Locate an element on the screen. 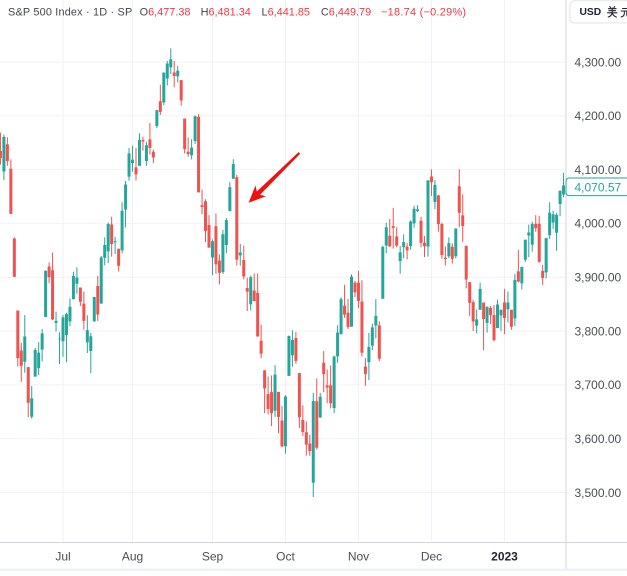 The width and height of the screenshot is (627, 576). svg-text: 4,100.00 is located at coordinates (598, 170).